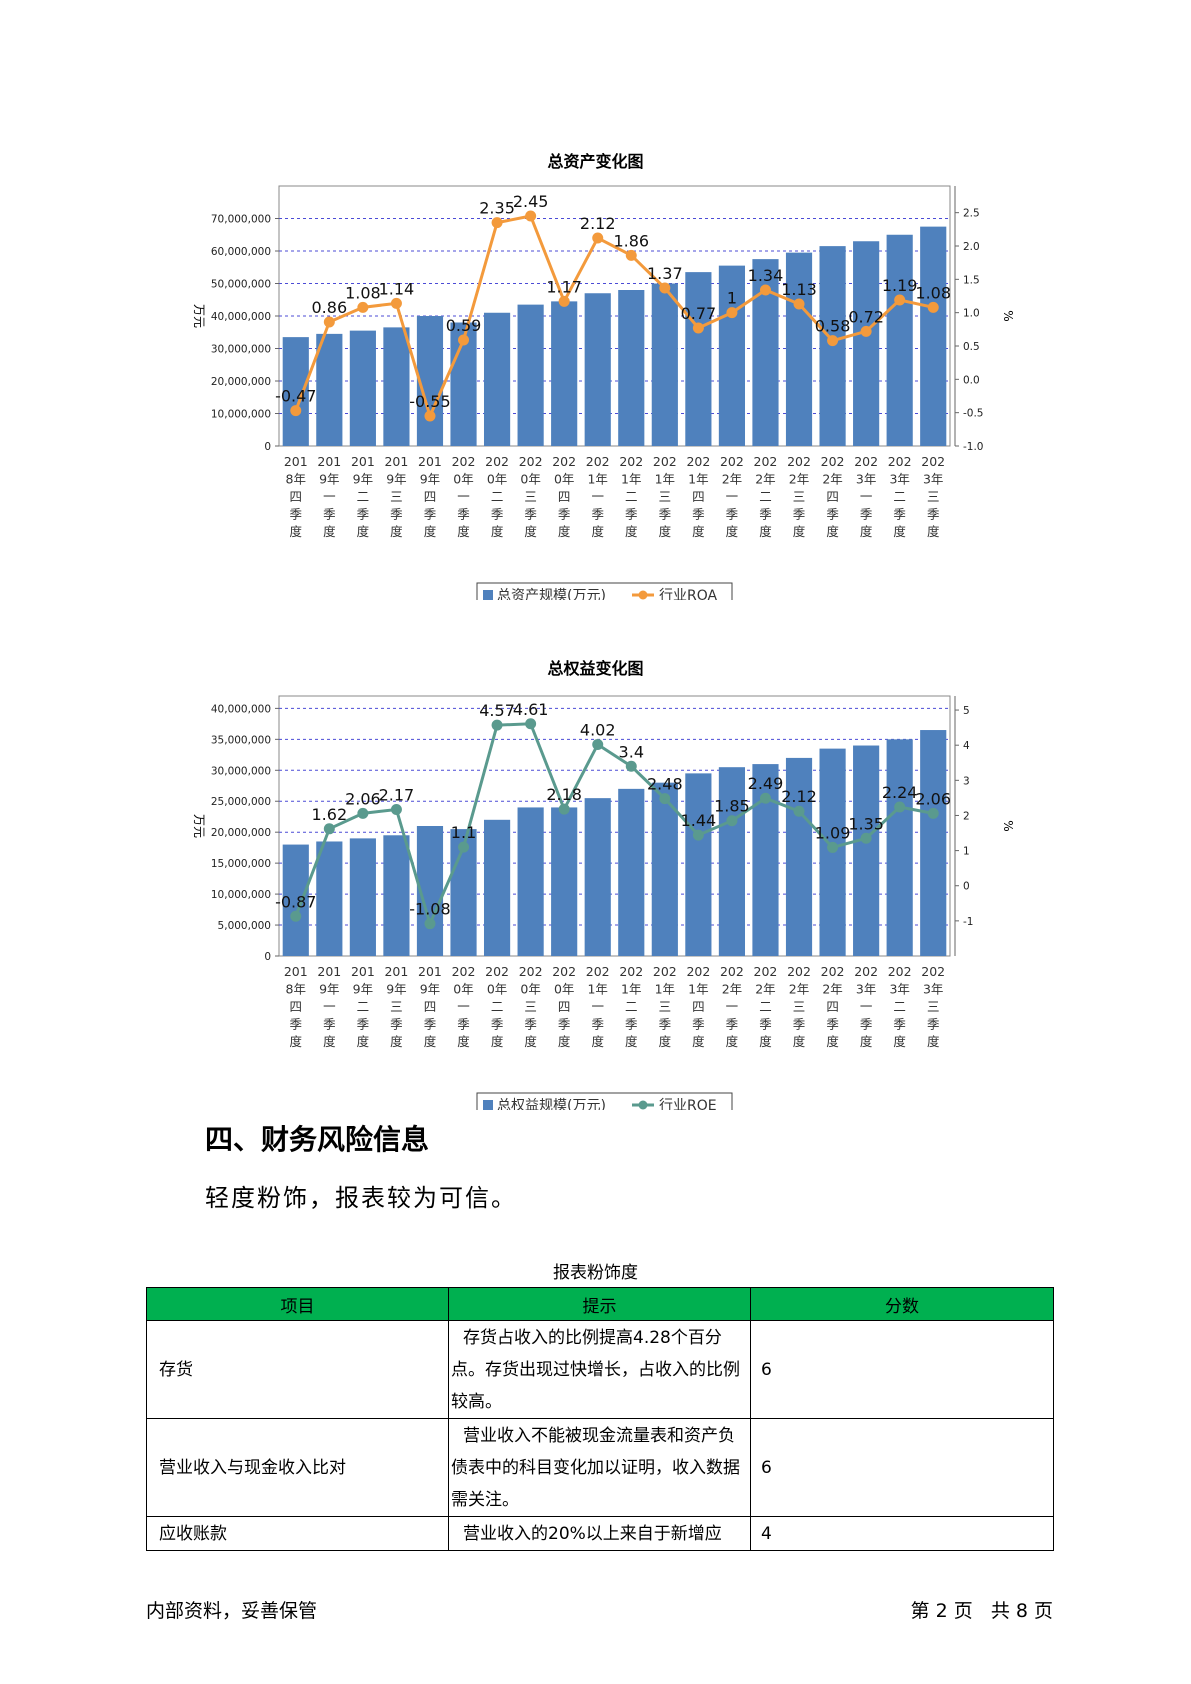  What do you see at coordinates (397, 288) in the screenshot?
I see `data-label: 1.14` at bounding box center [397, 288].